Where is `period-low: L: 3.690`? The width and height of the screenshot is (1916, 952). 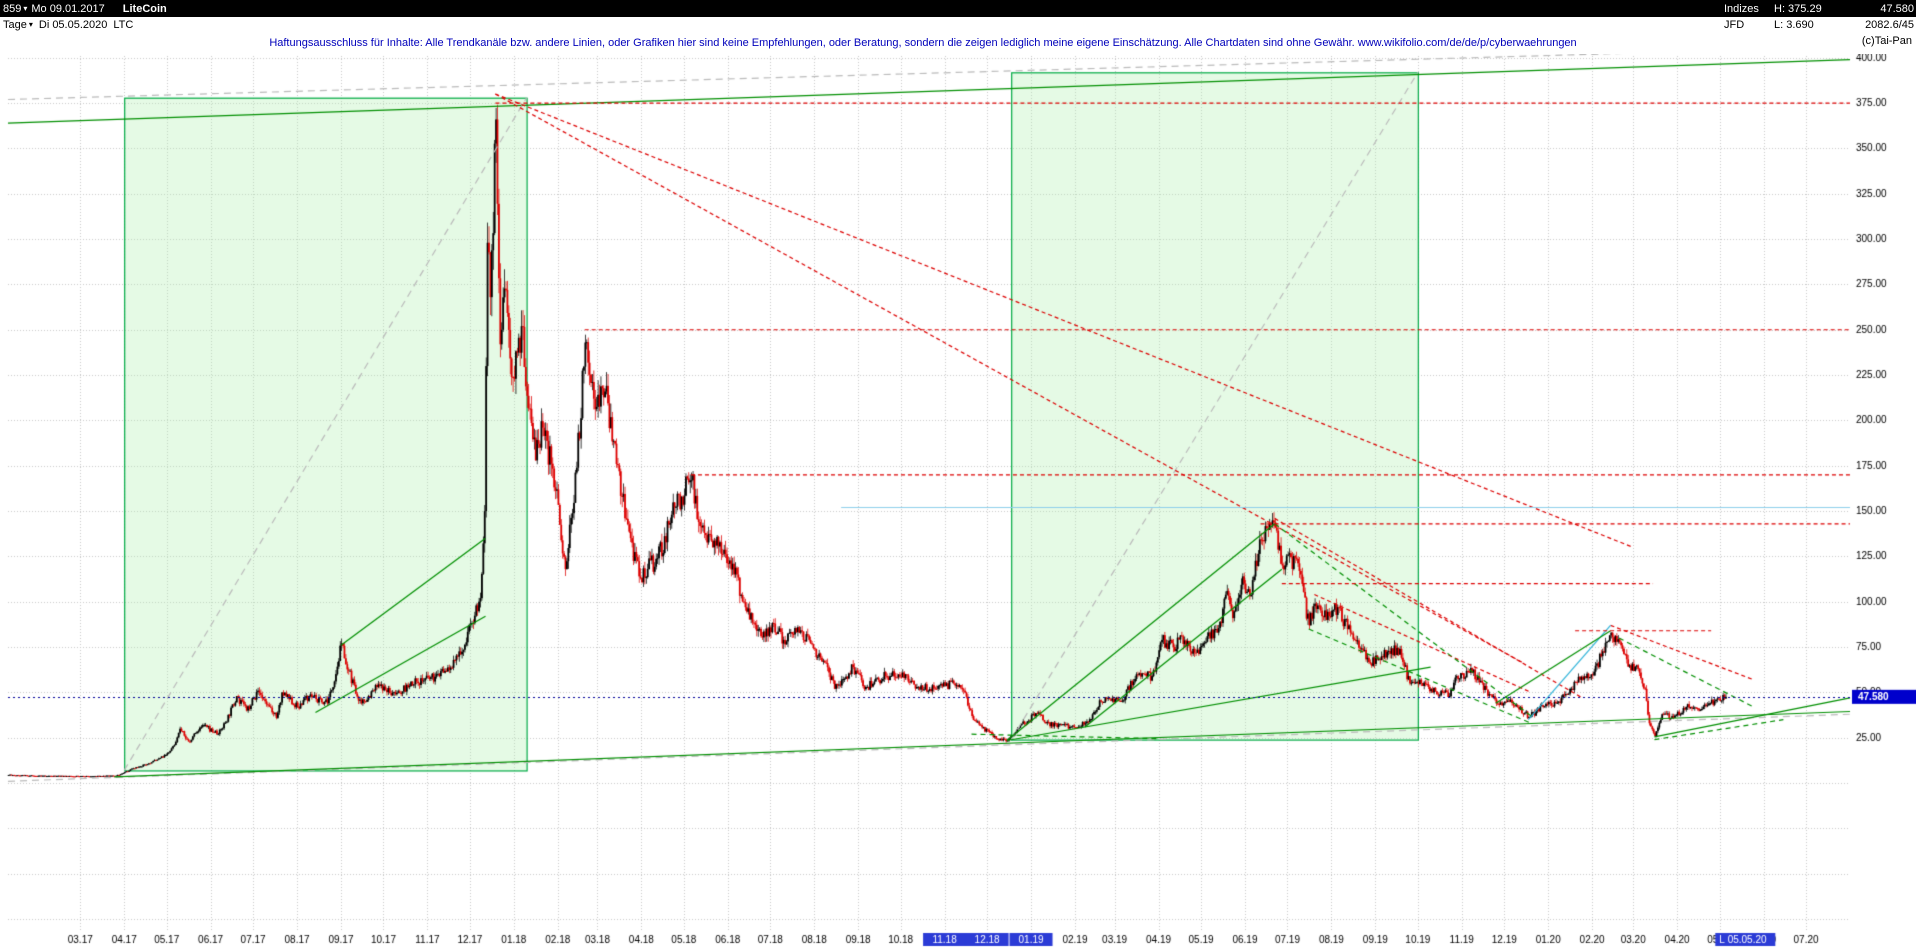
period-low: L: 3.690 is located at coordinates (1794, 24).